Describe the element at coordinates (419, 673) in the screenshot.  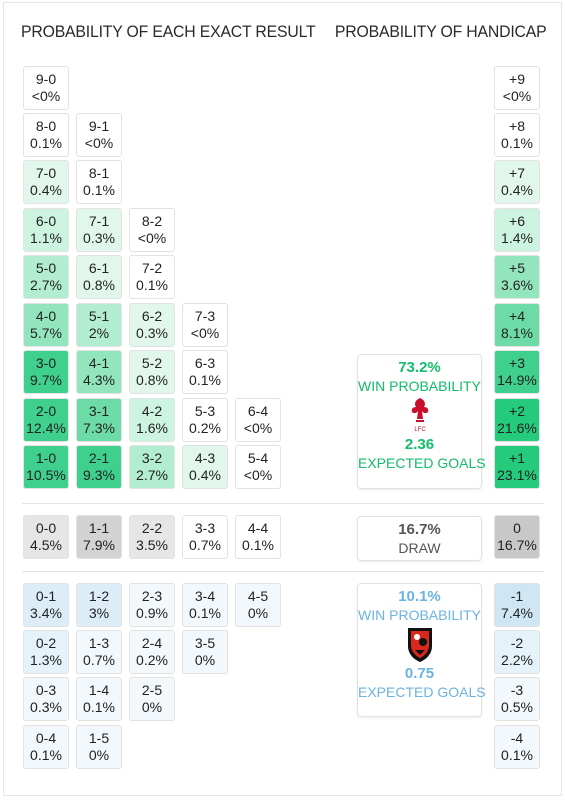
I see `away-expected-goals: 0.75` at that location.